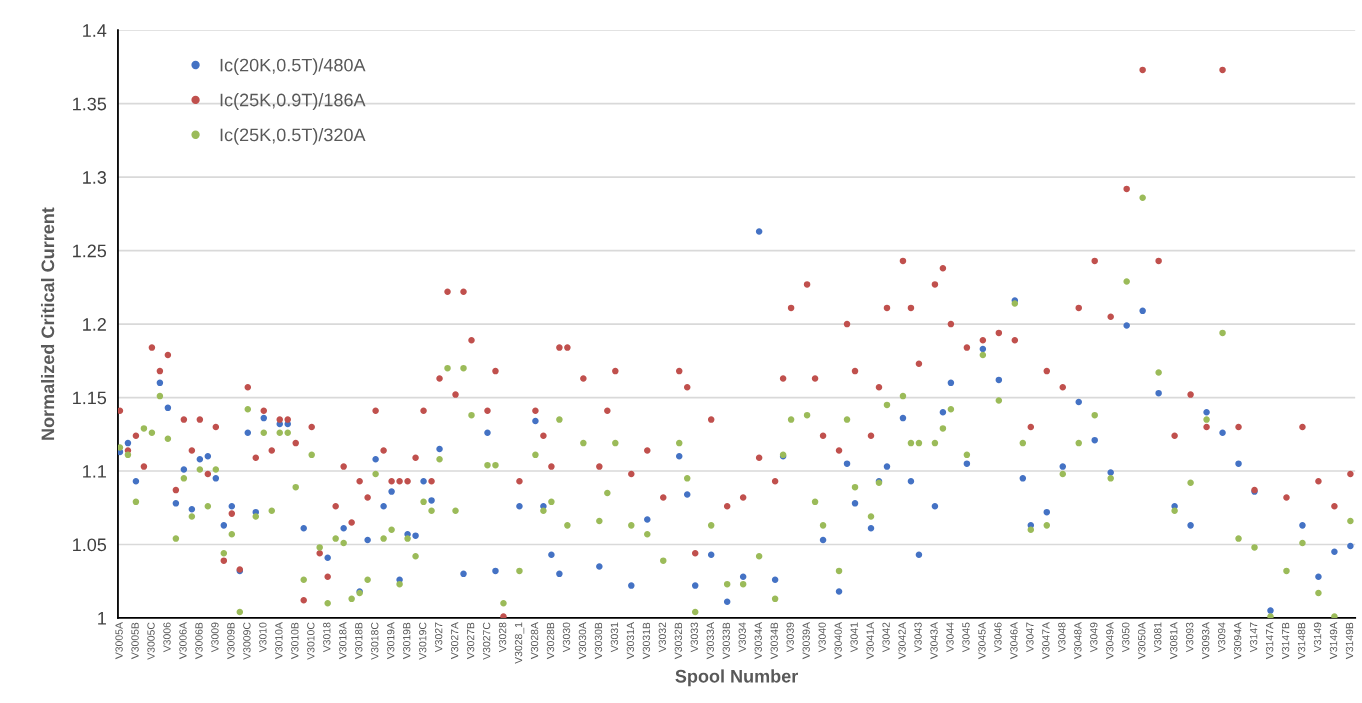 The image size is (1362, 703). I want to click on x-tick-label: V3041A, so click(870, 641).